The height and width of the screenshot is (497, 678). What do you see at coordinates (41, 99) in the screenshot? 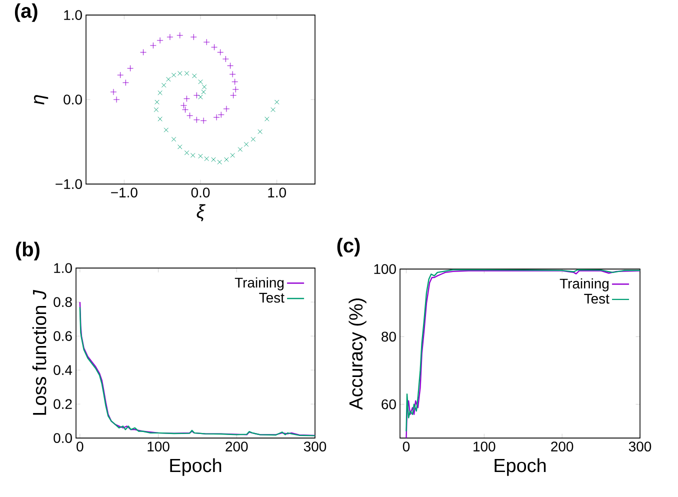
I see `y-axis-title: η` at bounding box center [41, 99].